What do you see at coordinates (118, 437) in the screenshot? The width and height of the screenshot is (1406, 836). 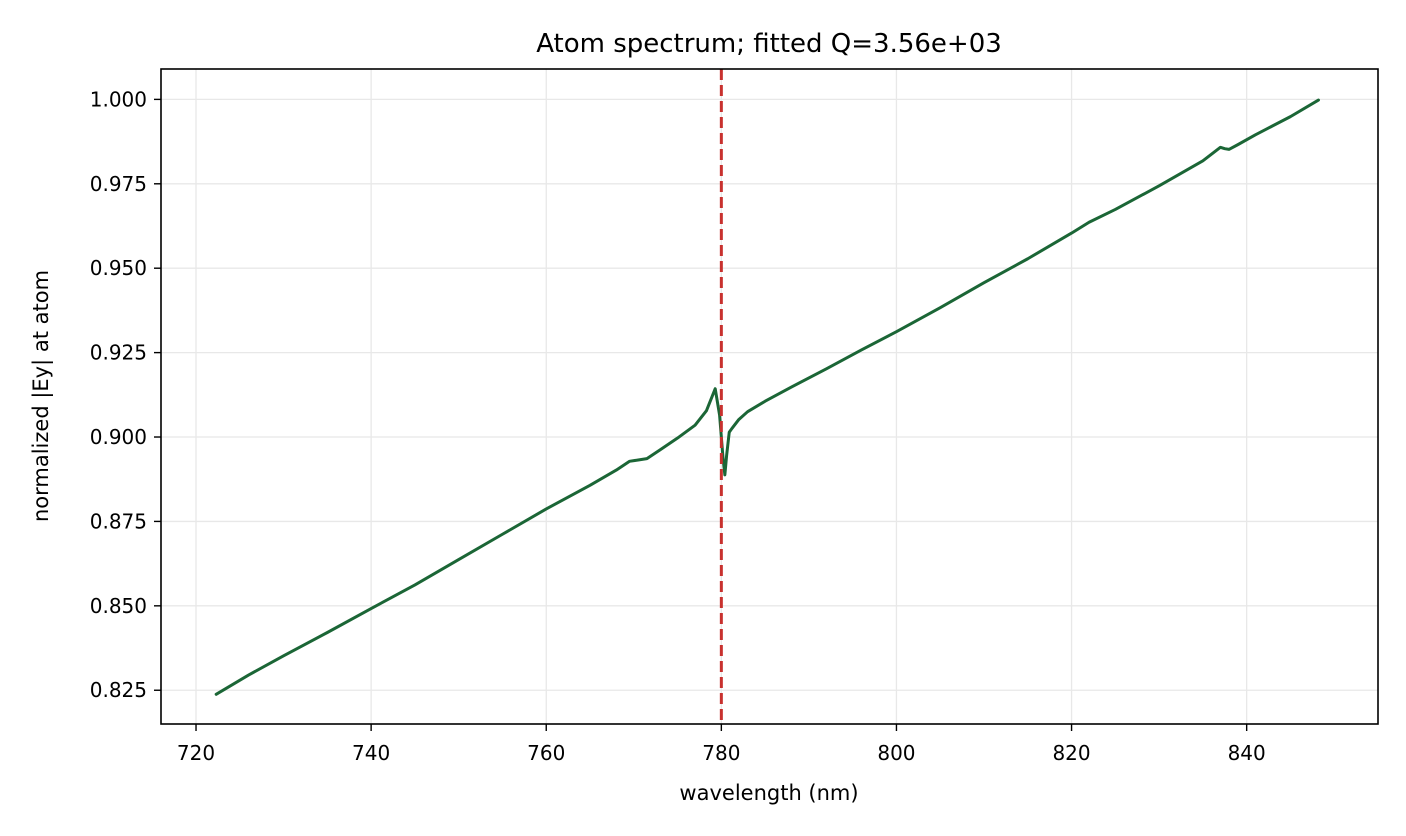 I see `y-tick-label: 0.900` at bounding box center [118, 437].